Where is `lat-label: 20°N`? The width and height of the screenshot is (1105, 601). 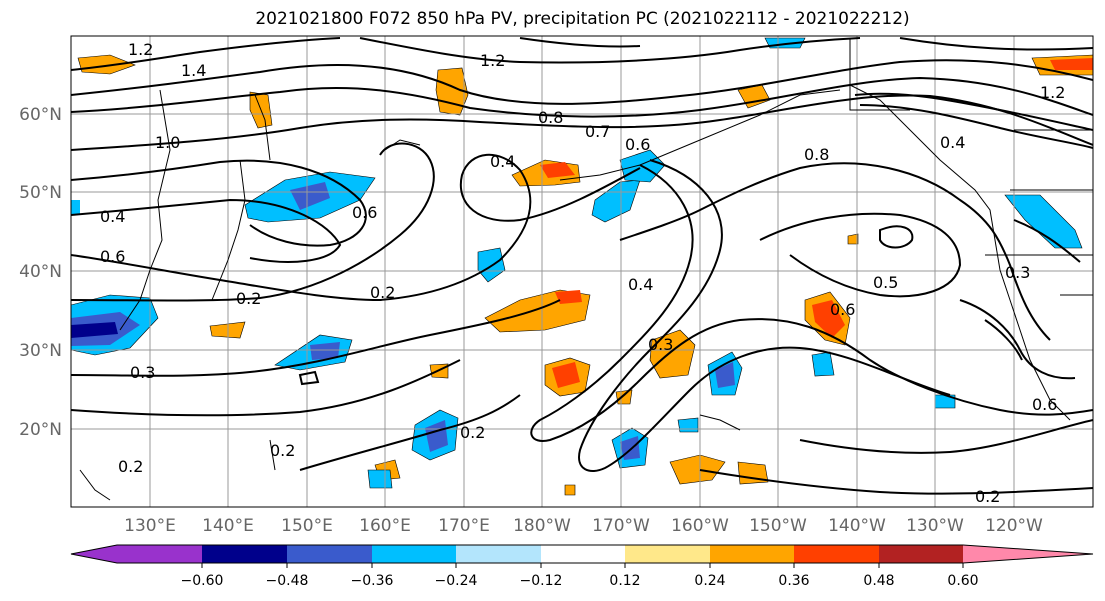 lat-label: 20°N is located at coordinates (40, 430).